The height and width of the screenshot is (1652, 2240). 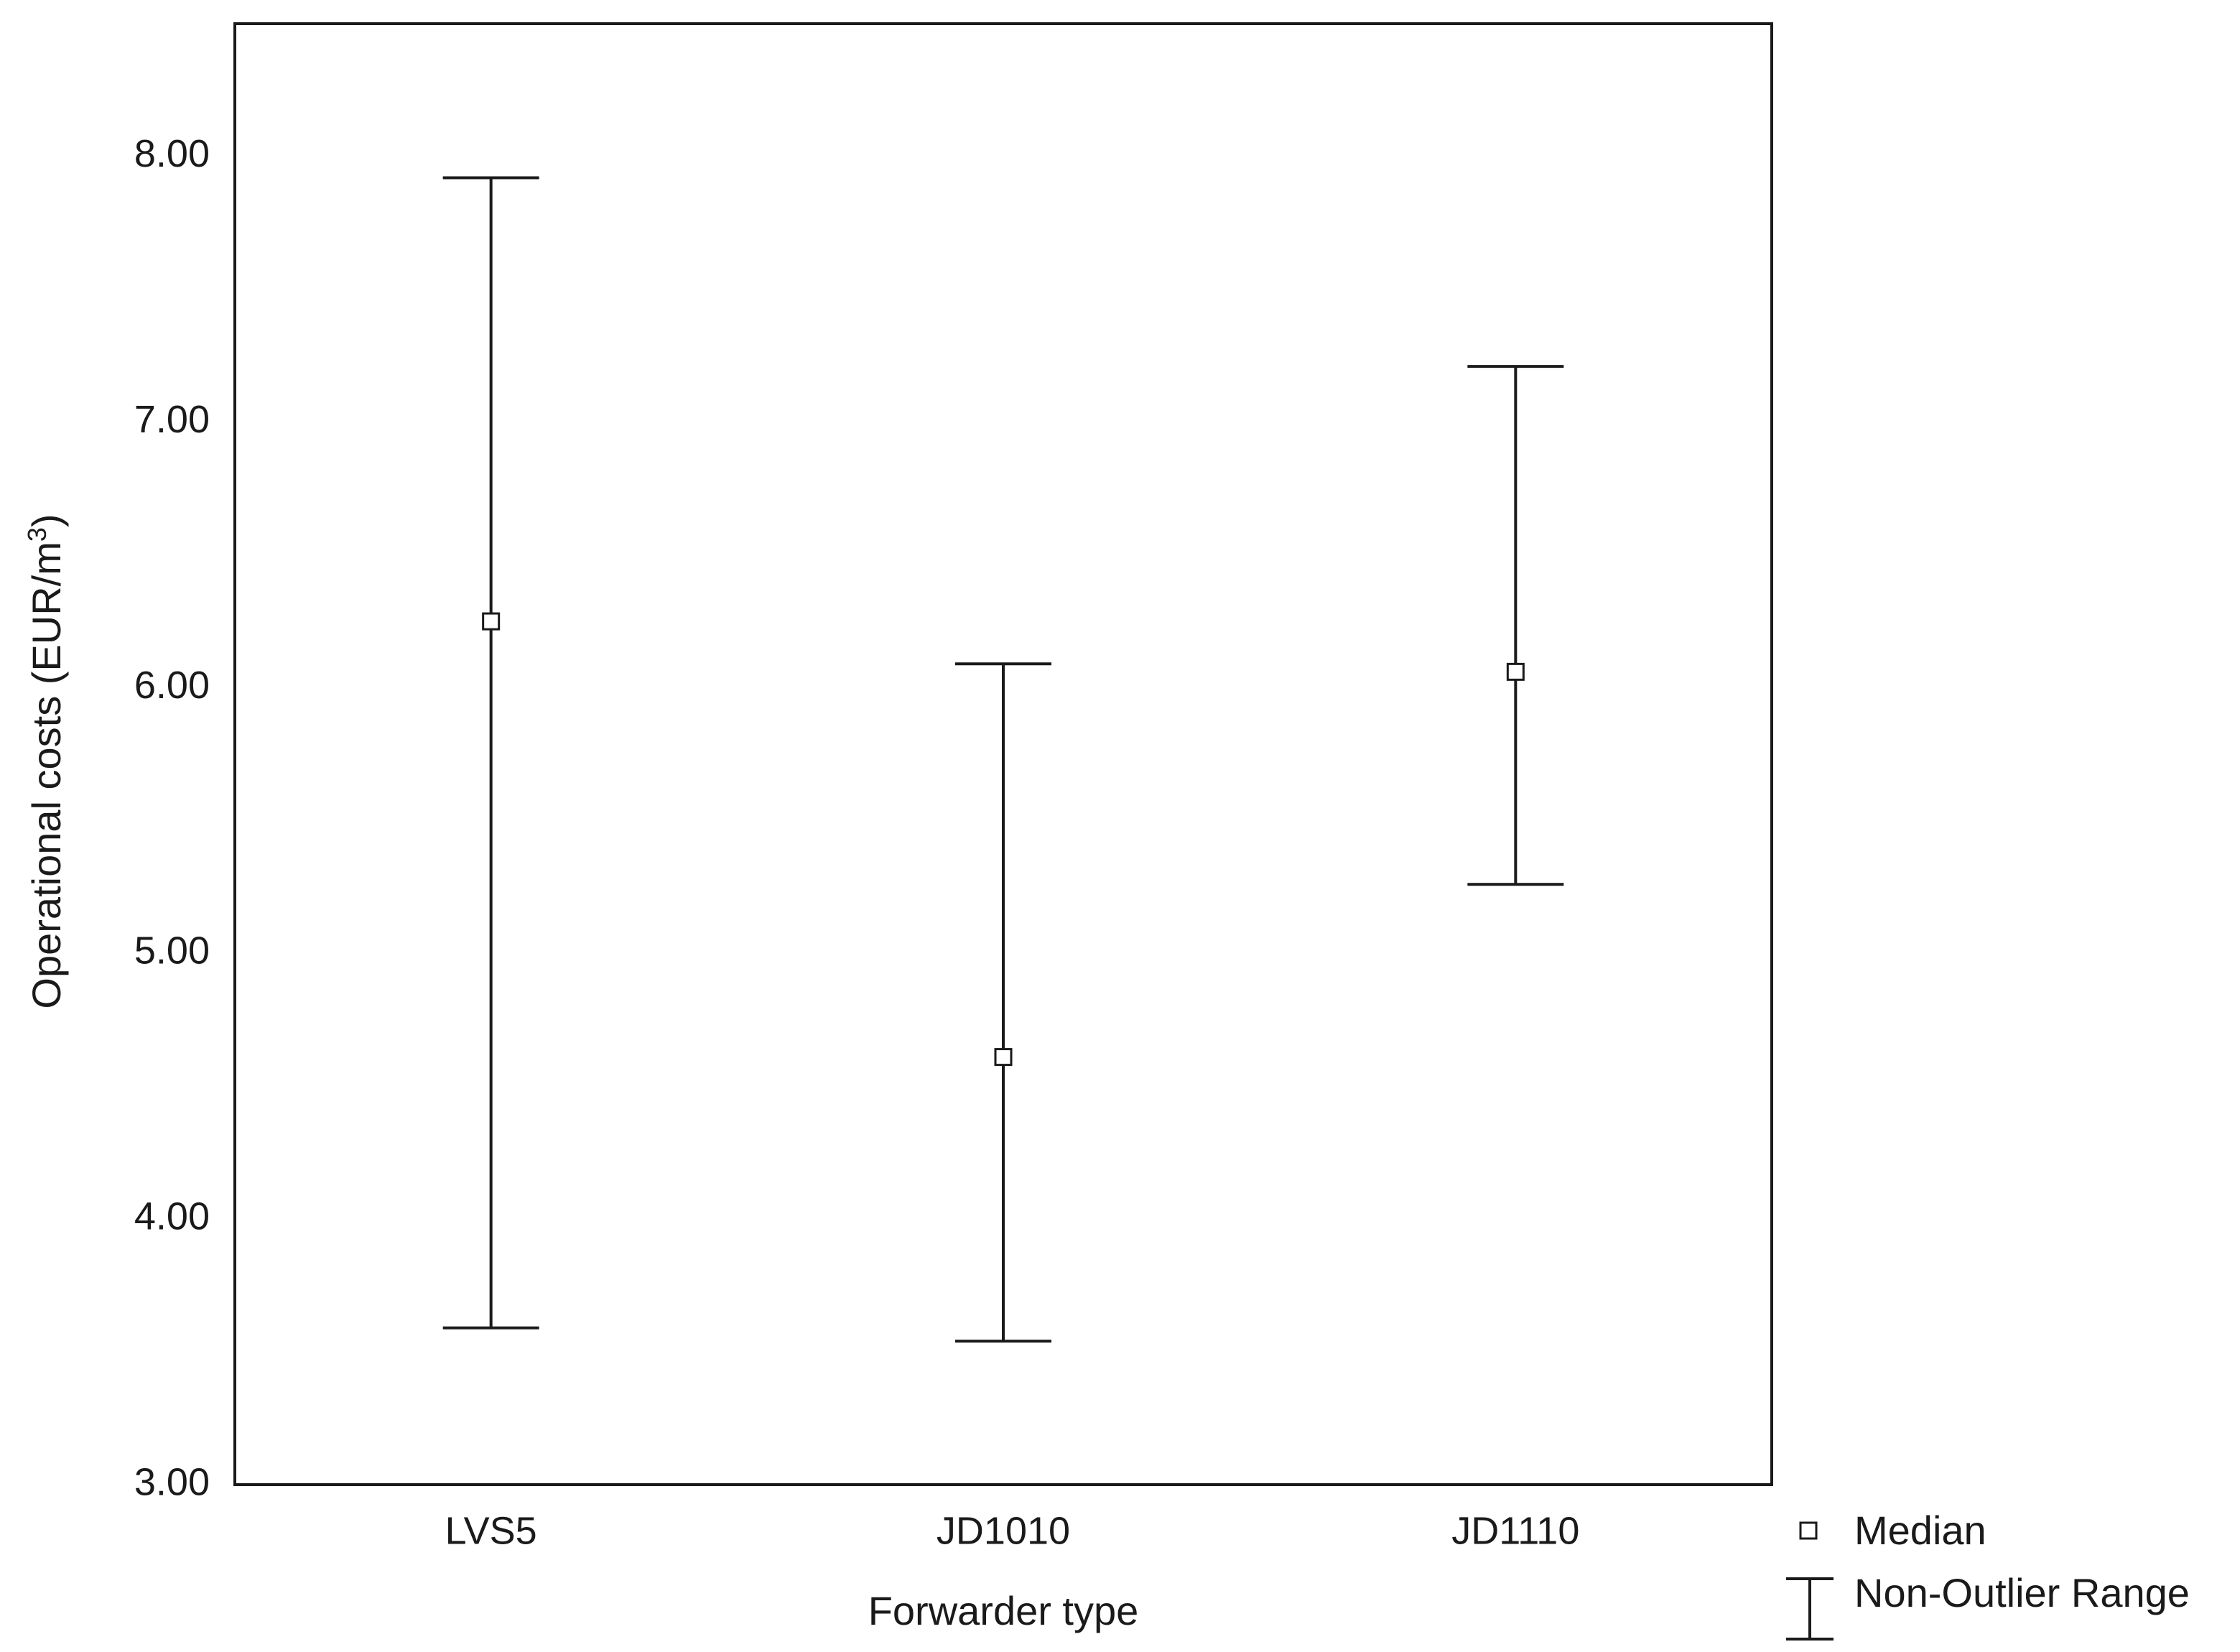 I want to click on y-axis-ticks: 3.00 4.00 5.00 6.00 7.00 8.00, so click(x=172, y=818).